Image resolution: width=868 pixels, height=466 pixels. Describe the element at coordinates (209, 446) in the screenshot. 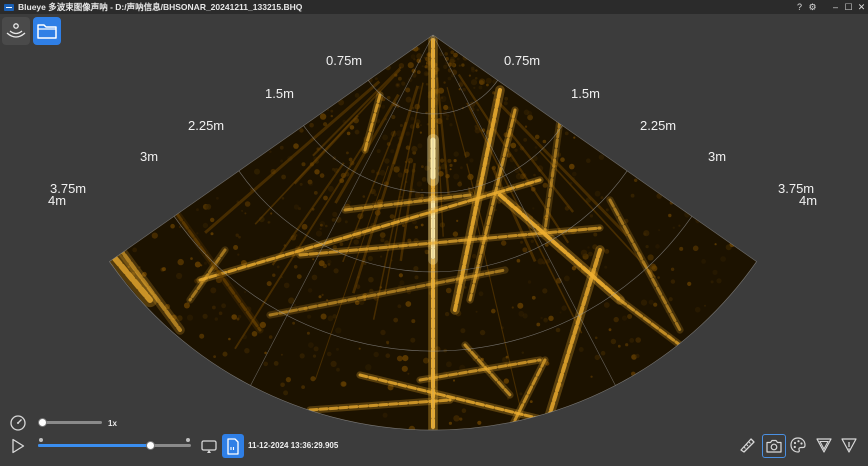

I see `loop-button` at that location.